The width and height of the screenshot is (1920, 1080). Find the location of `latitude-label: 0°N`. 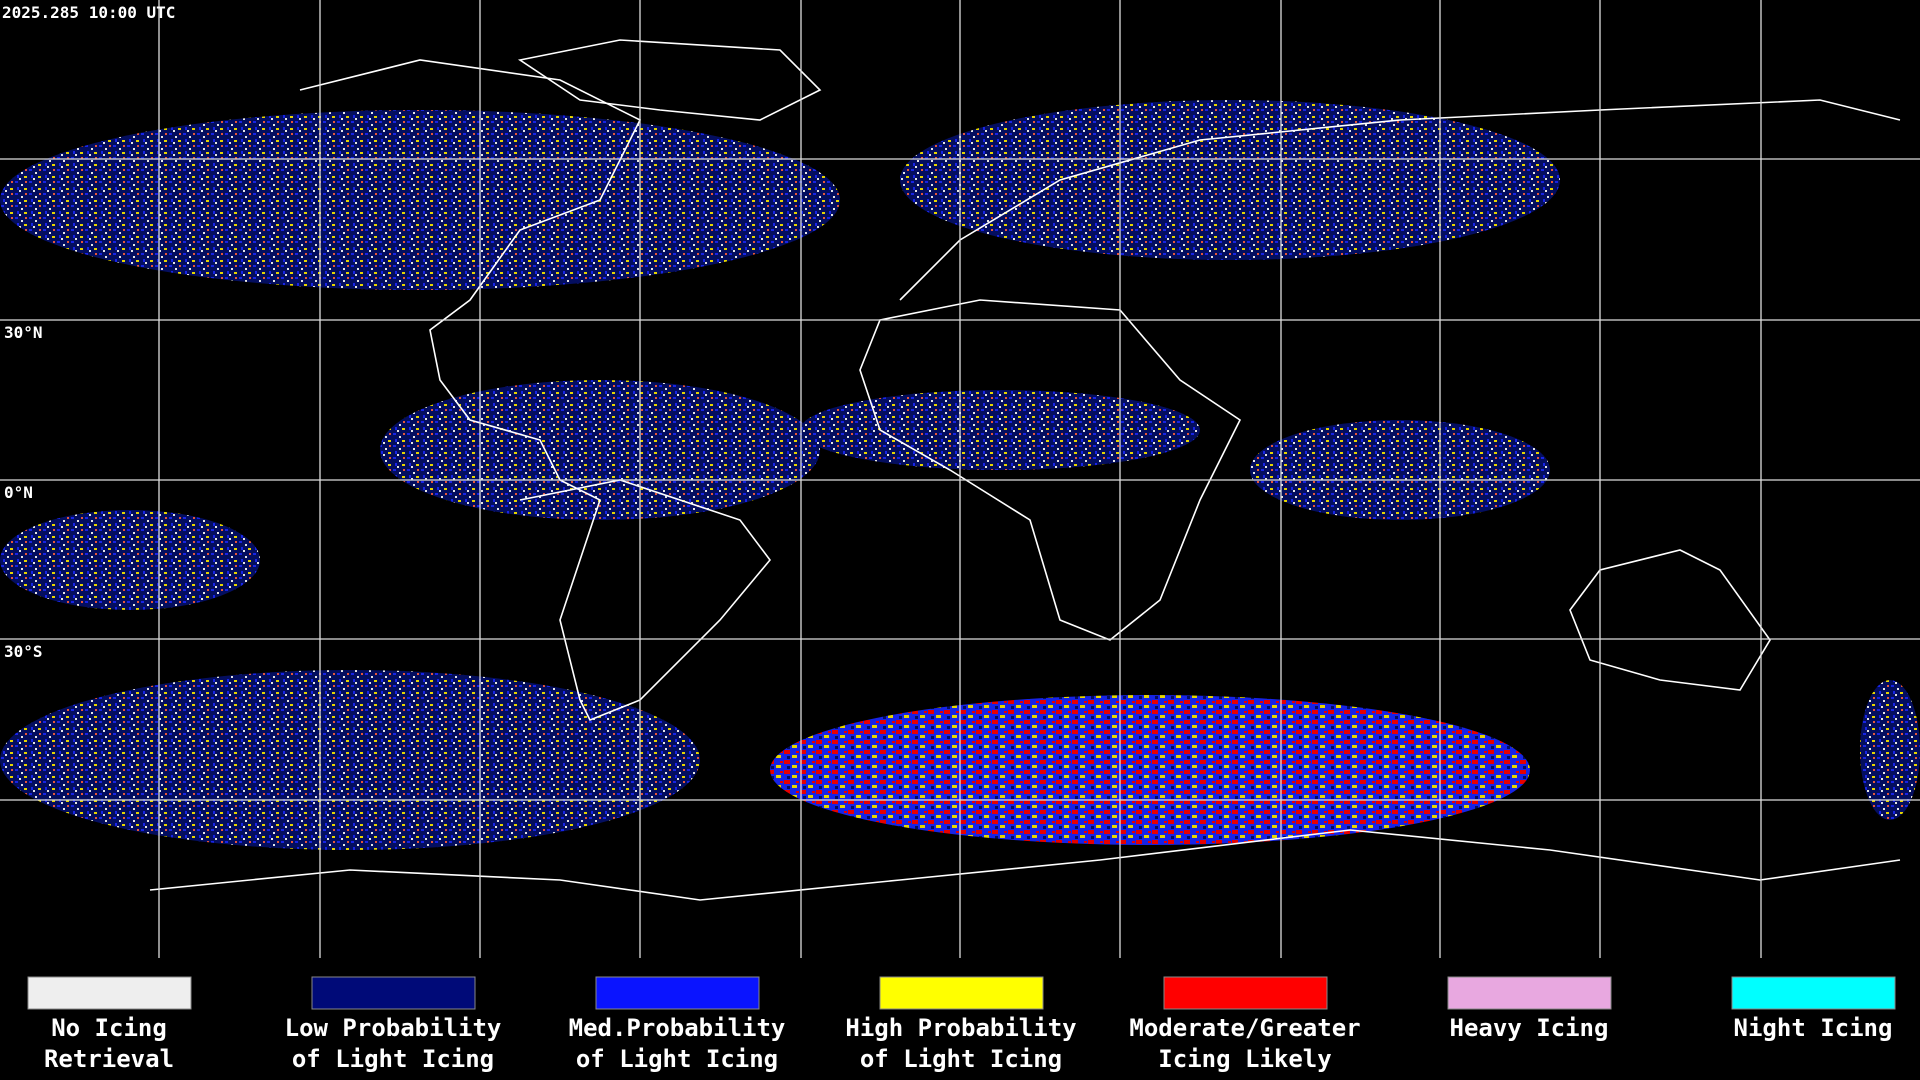

latitude-label: 0°N is located at coordinates (18, 492).